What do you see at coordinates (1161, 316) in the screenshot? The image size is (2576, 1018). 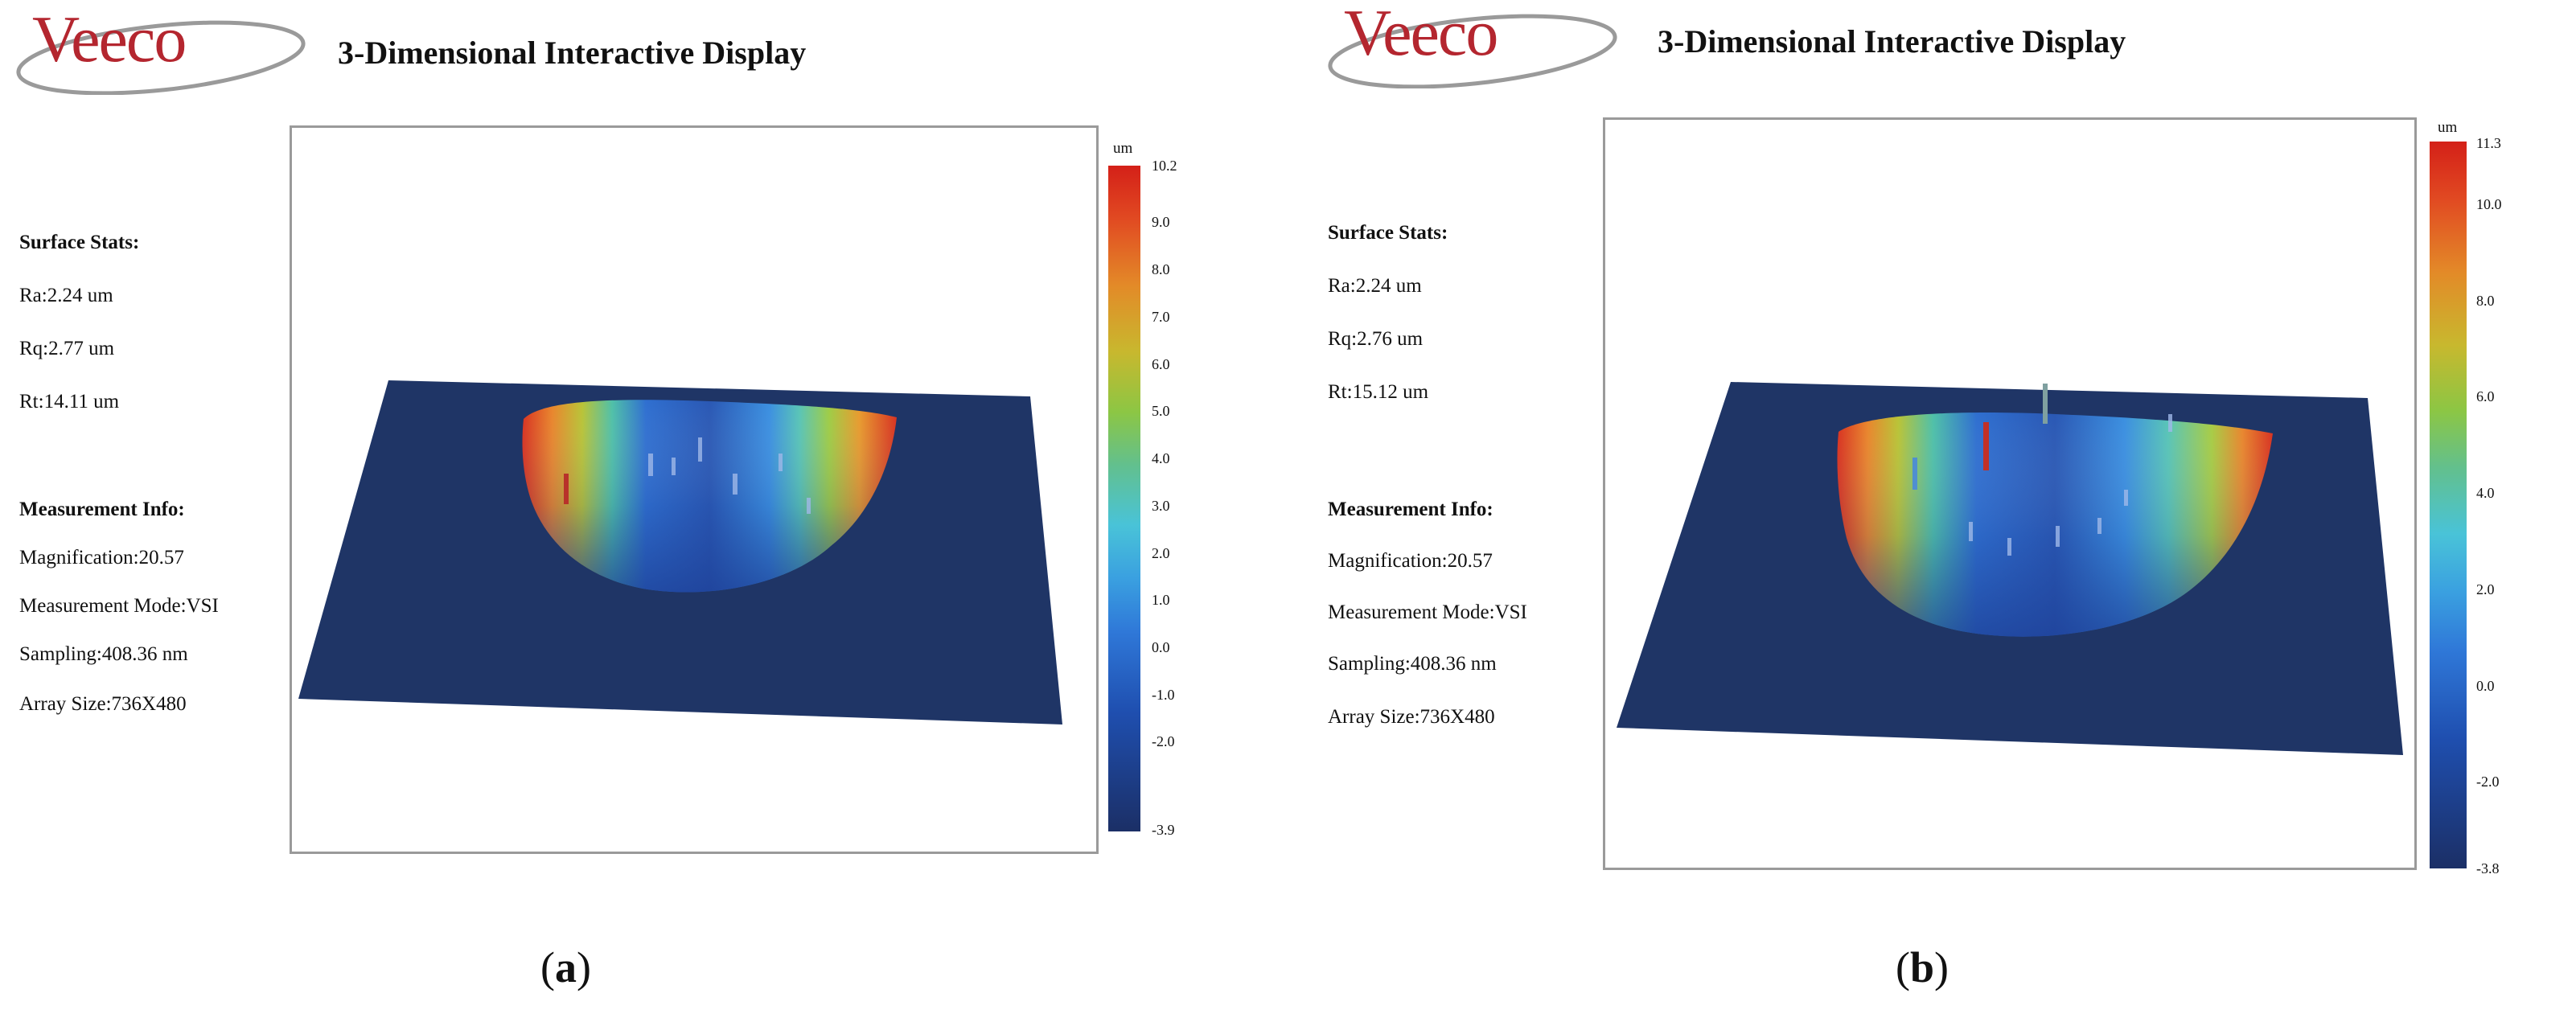 I see `scale-tick-label: 7.0` at bounding box center [1161, 316].